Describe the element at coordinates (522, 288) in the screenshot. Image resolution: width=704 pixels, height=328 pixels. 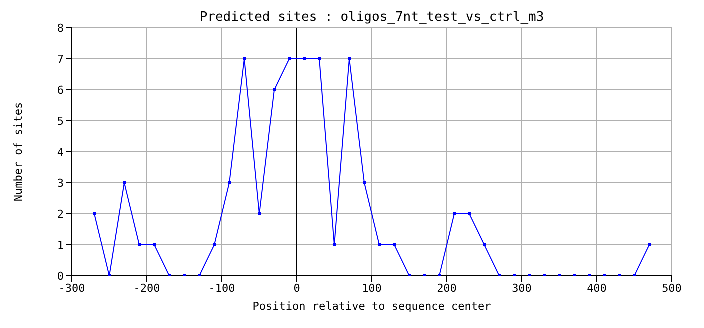
I see `x-tick-label: 300` at that location.